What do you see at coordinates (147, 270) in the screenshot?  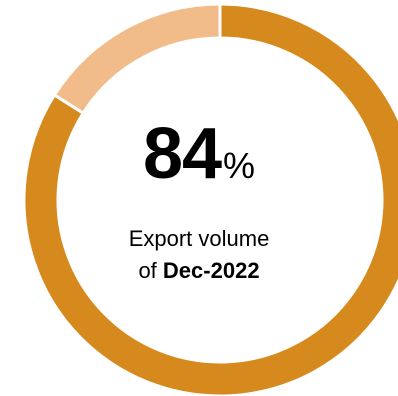 I see `caption-prefix: of` at bounding box center [147, 270].